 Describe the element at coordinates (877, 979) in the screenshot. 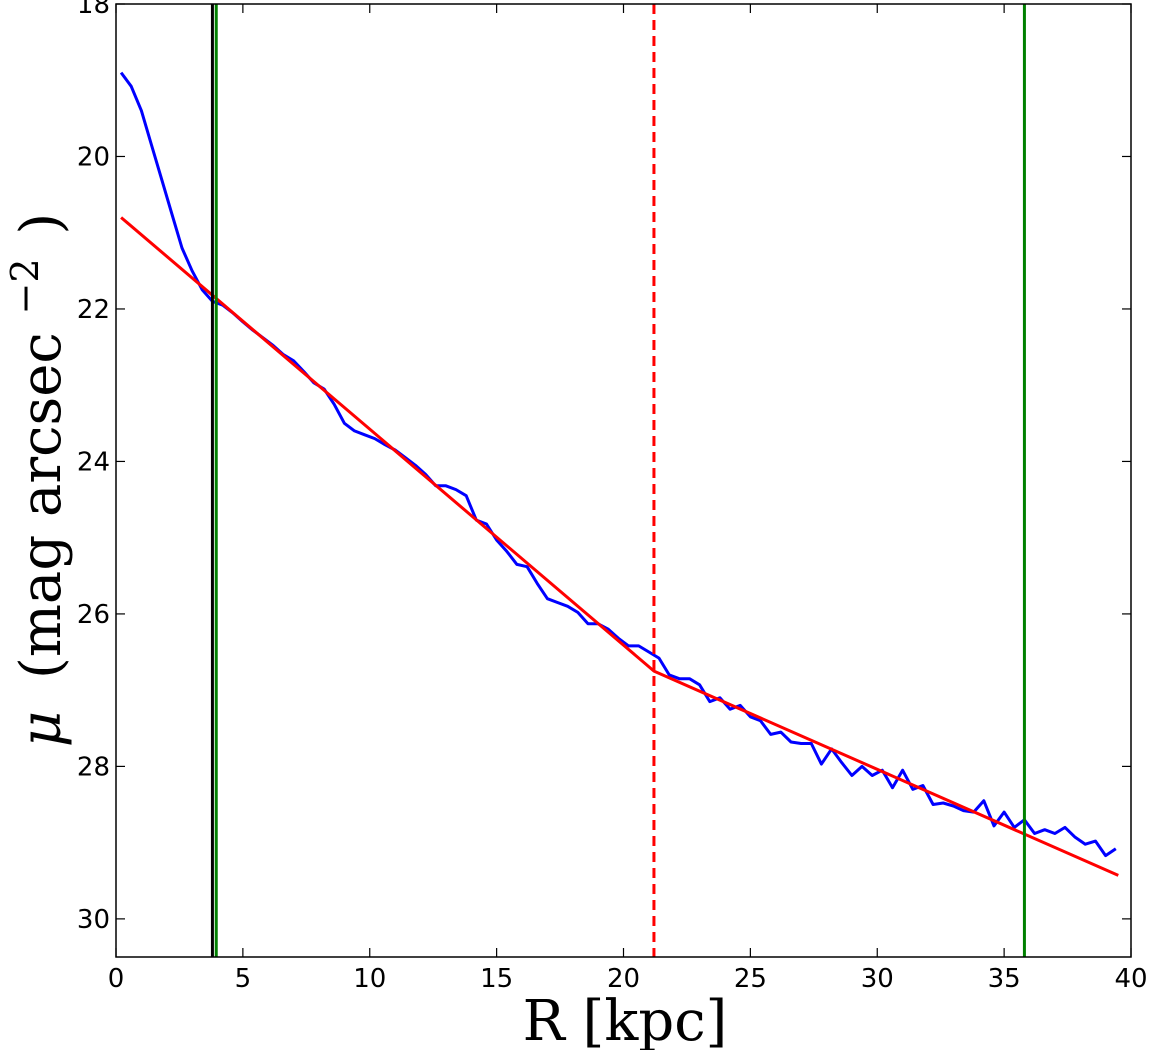

I see `x-tick-label: 30` at that location.